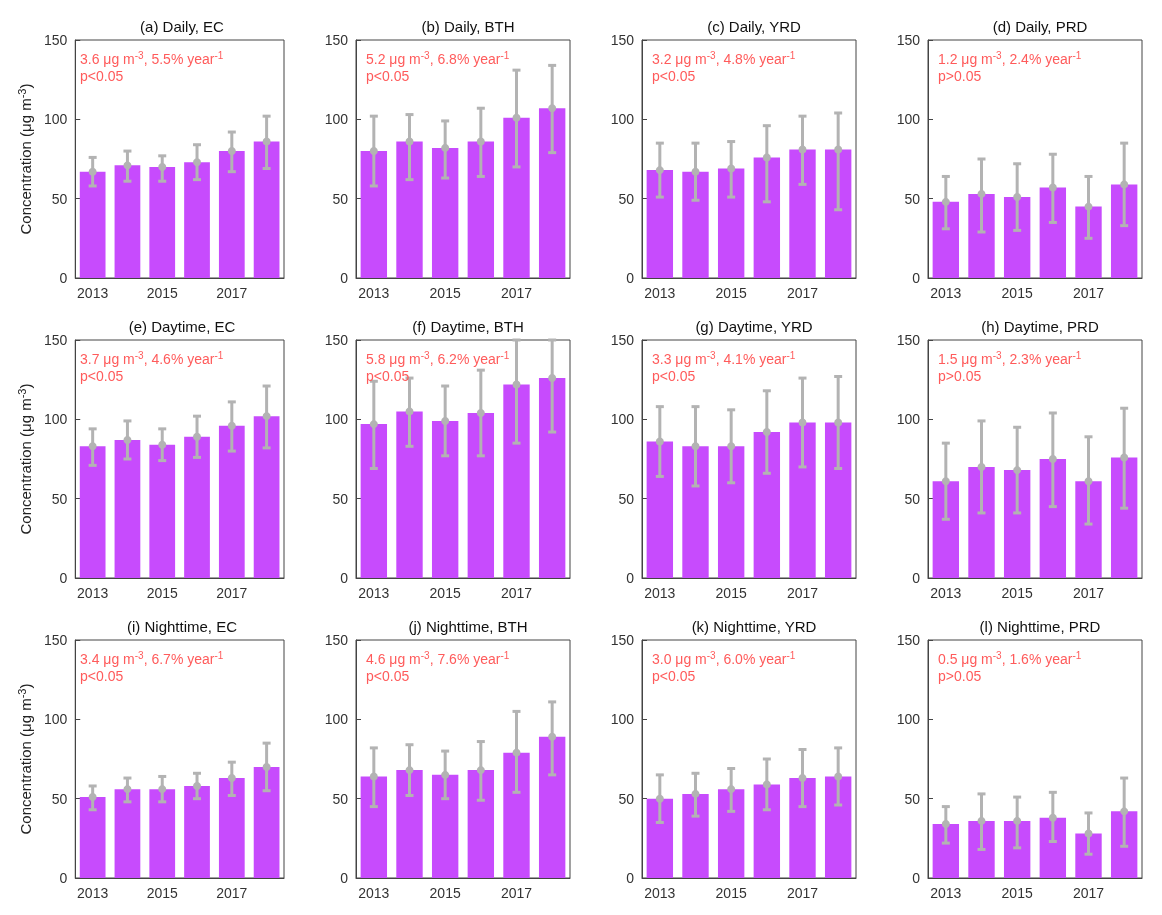 The height and width of the screenshot is (915, 1162). I want to click on chart-title: (b) Daily, BTH, so click(468, 26).